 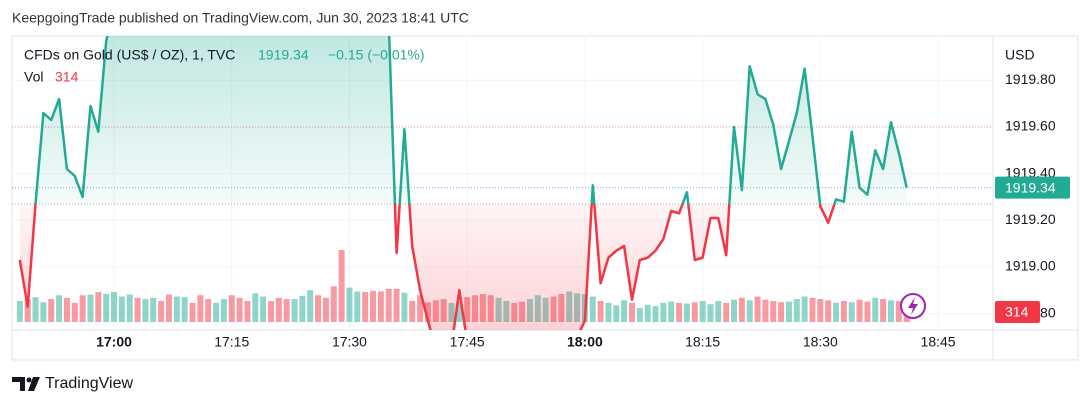 I want to click on x-tick-label: 17:00, so click(x=114, y=342).